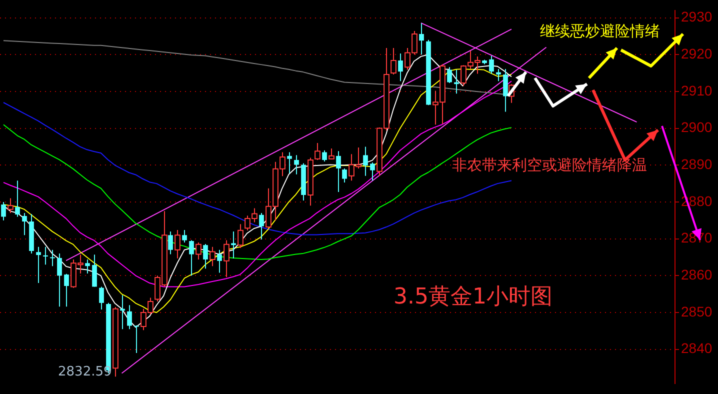 This screenshot has height=394, width=718. Describe the element at coordinates (696, 127) in the screenshot. I see `y-tick-label: 2900` at that location.